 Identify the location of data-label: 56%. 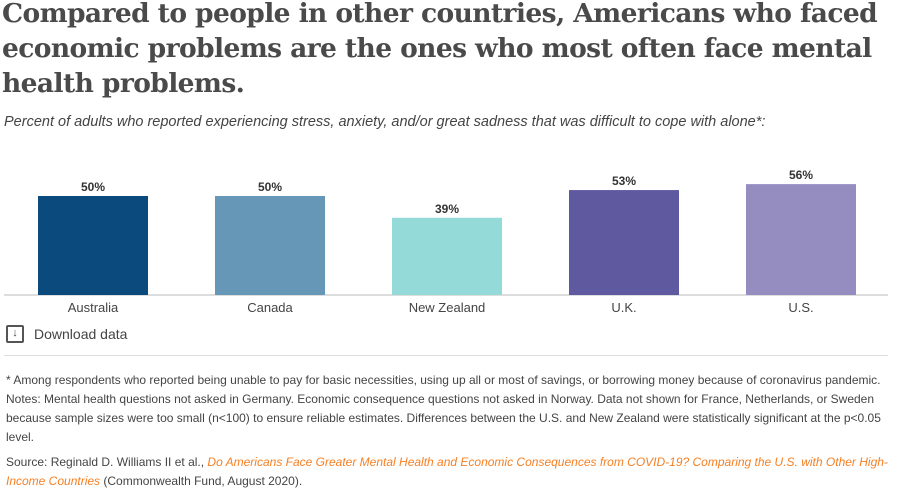
(801, 175).